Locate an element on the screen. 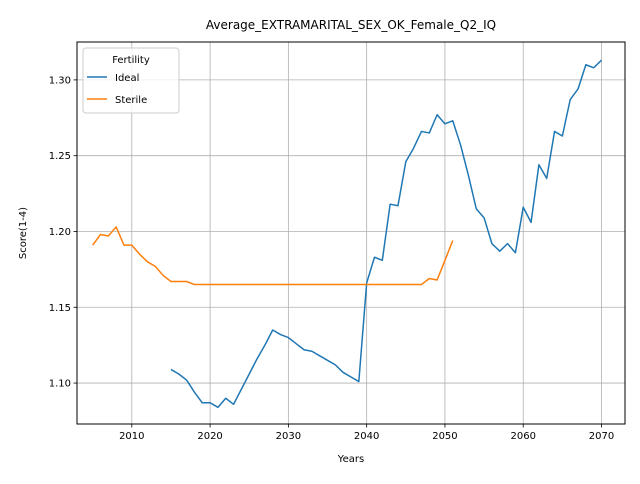 The height and width of the screenshot is (484, 640). legend: Fertility Ideal Sterile is located at coordinates (131, 80).